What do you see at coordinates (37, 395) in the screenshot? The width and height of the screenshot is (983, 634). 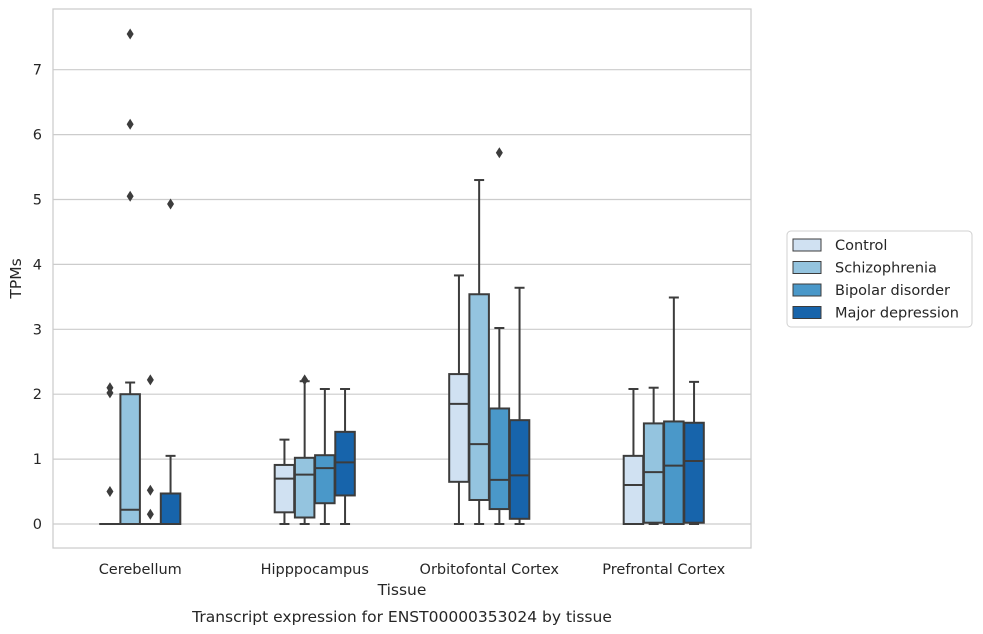 I see `y-tick-label: 2` at bounding box center [37, 395].